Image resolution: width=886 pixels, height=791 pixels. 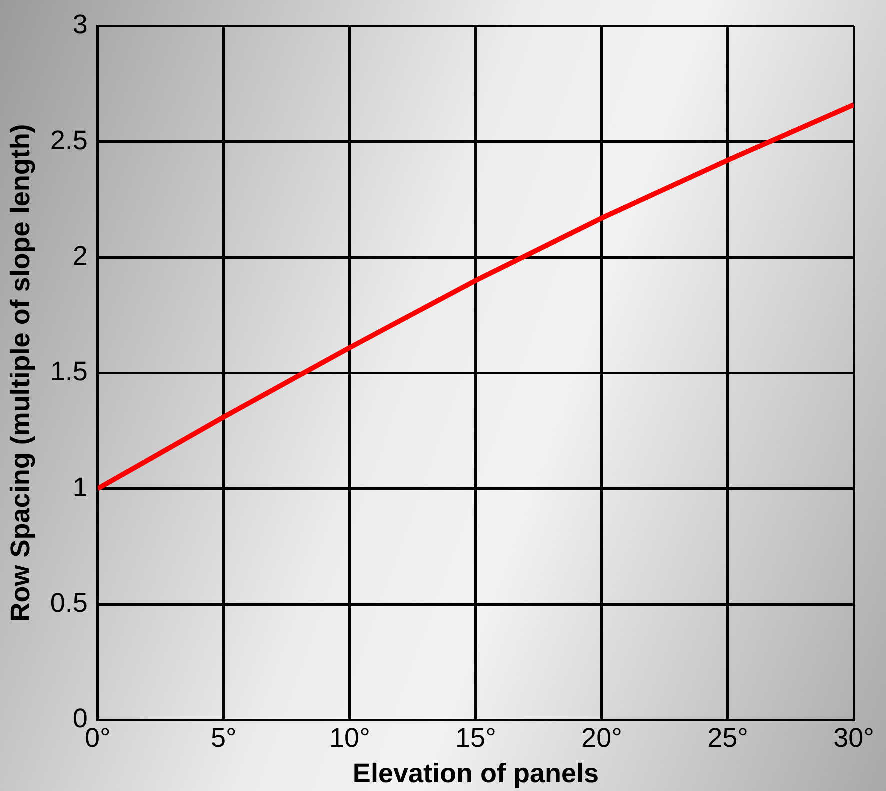 I want to click on y-tick-label: 1.5, so click(x=69, y=371).